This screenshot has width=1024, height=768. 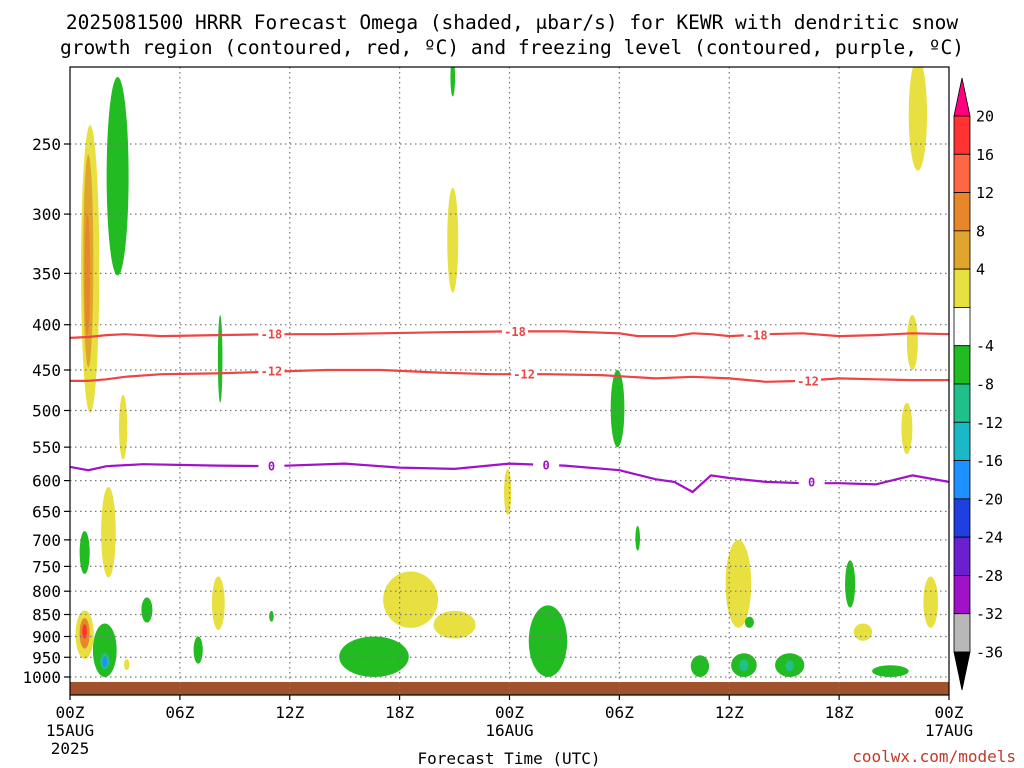 I want to click on colorbar-top-arrow, so click(x=962, y=97).